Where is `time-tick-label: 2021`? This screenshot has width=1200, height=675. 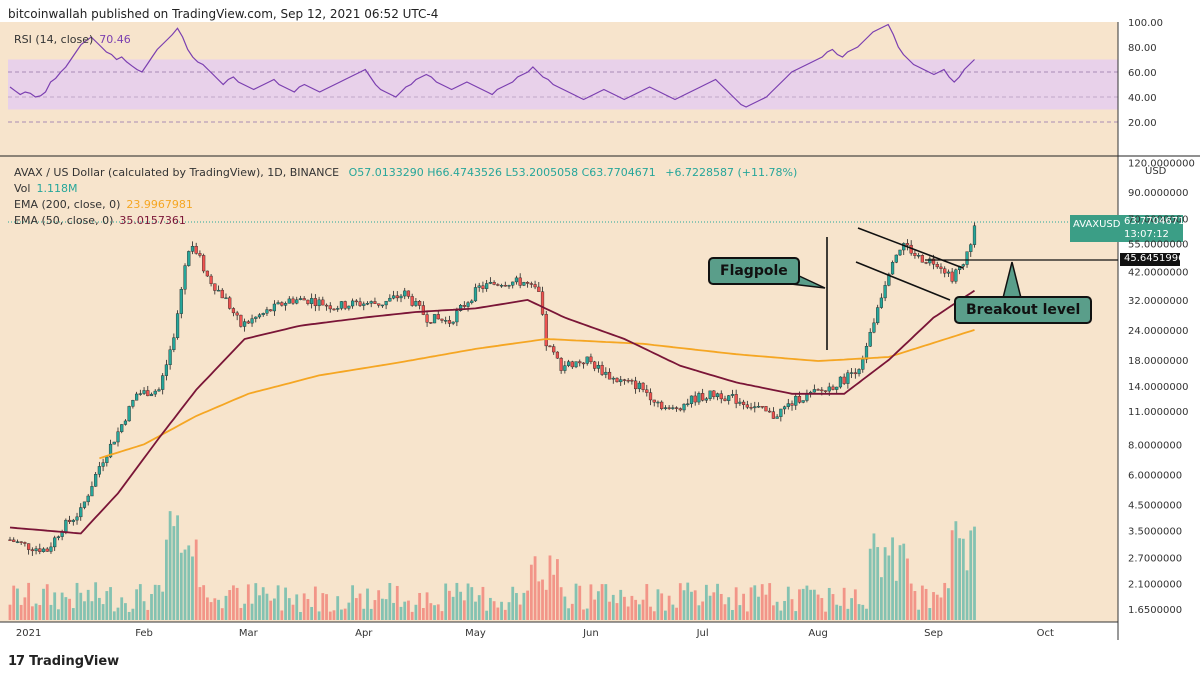 time-tick-label: 2021 is located at coordinates (28, 633).